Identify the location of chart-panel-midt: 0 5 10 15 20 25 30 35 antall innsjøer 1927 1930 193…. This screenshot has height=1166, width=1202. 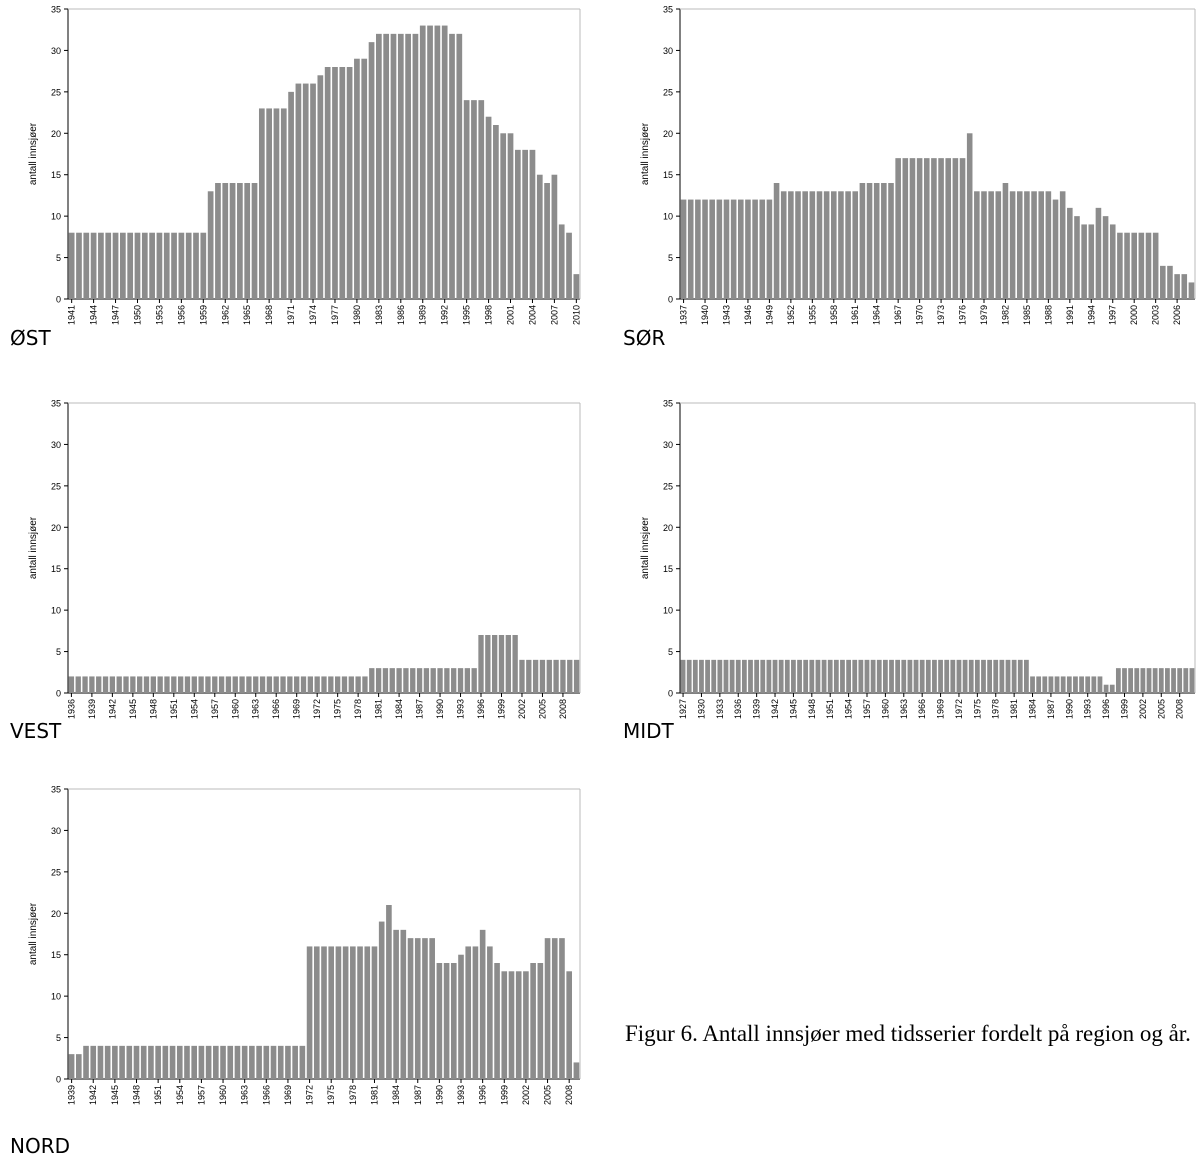
(908, 559).